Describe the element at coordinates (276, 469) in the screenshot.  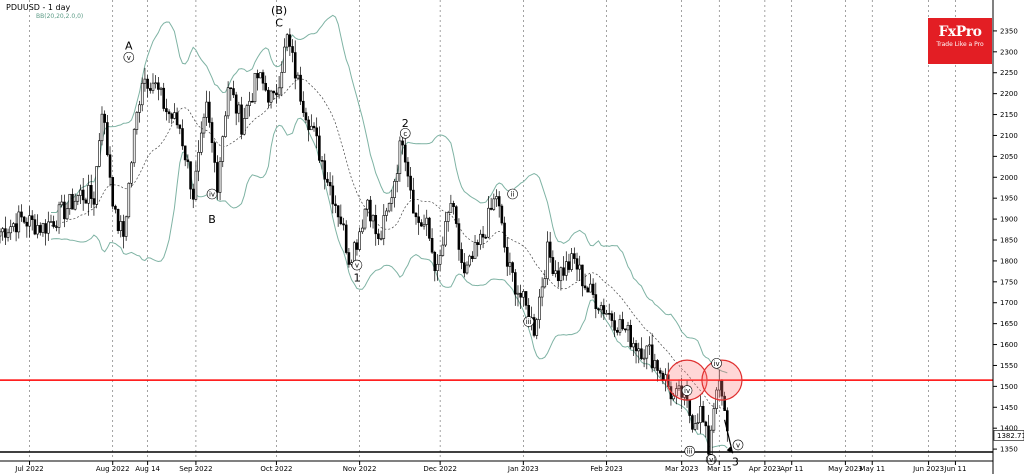
I see `time-tick-label: Oct 2022` at that location.